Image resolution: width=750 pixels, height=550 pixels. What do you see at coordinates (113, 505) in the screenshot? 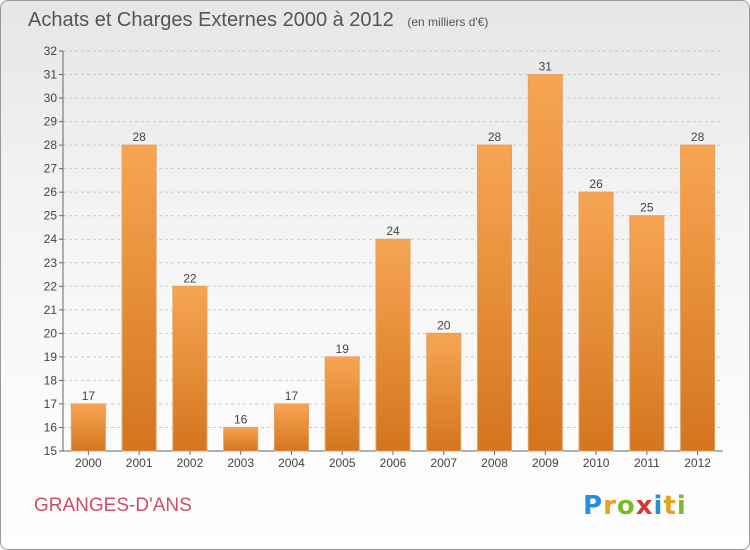
I see `commune-name: GRANGES-D'ANS` at bounding box center [113, 505].